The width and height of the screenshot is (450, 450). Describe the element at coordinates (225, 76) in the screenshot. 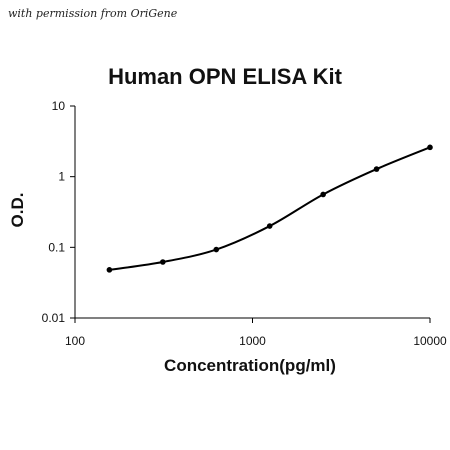

I see `chart-title: Human OPN ELISA Kit` at that location.